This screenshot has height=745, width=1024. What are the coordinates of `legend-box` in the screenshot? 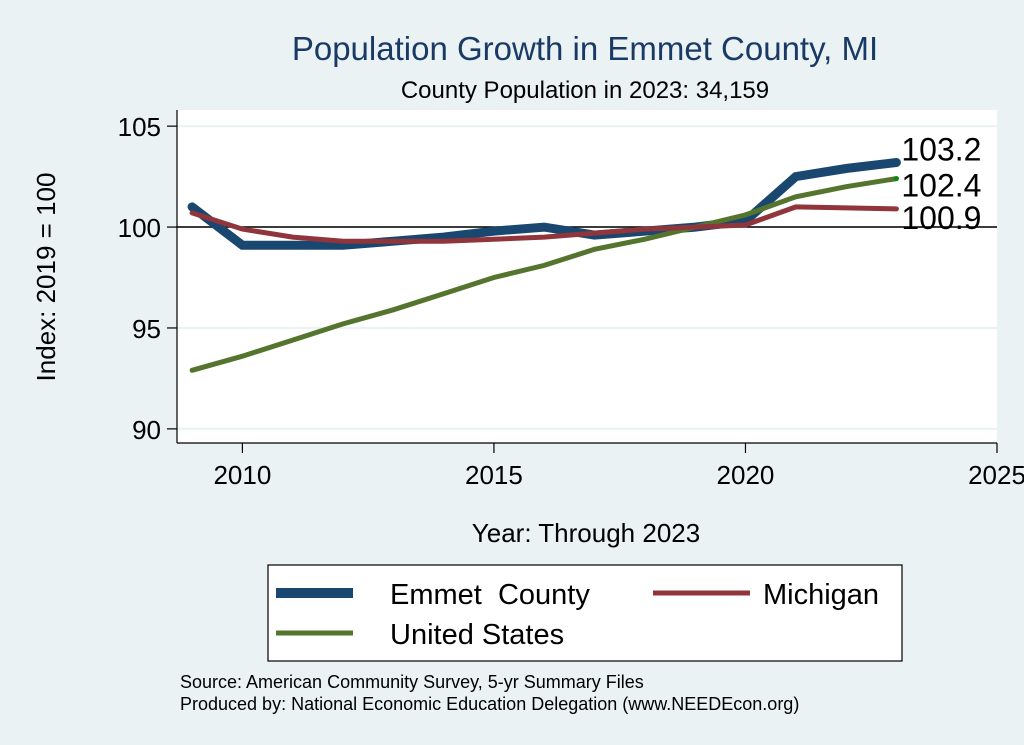 It's located at (585, 613).